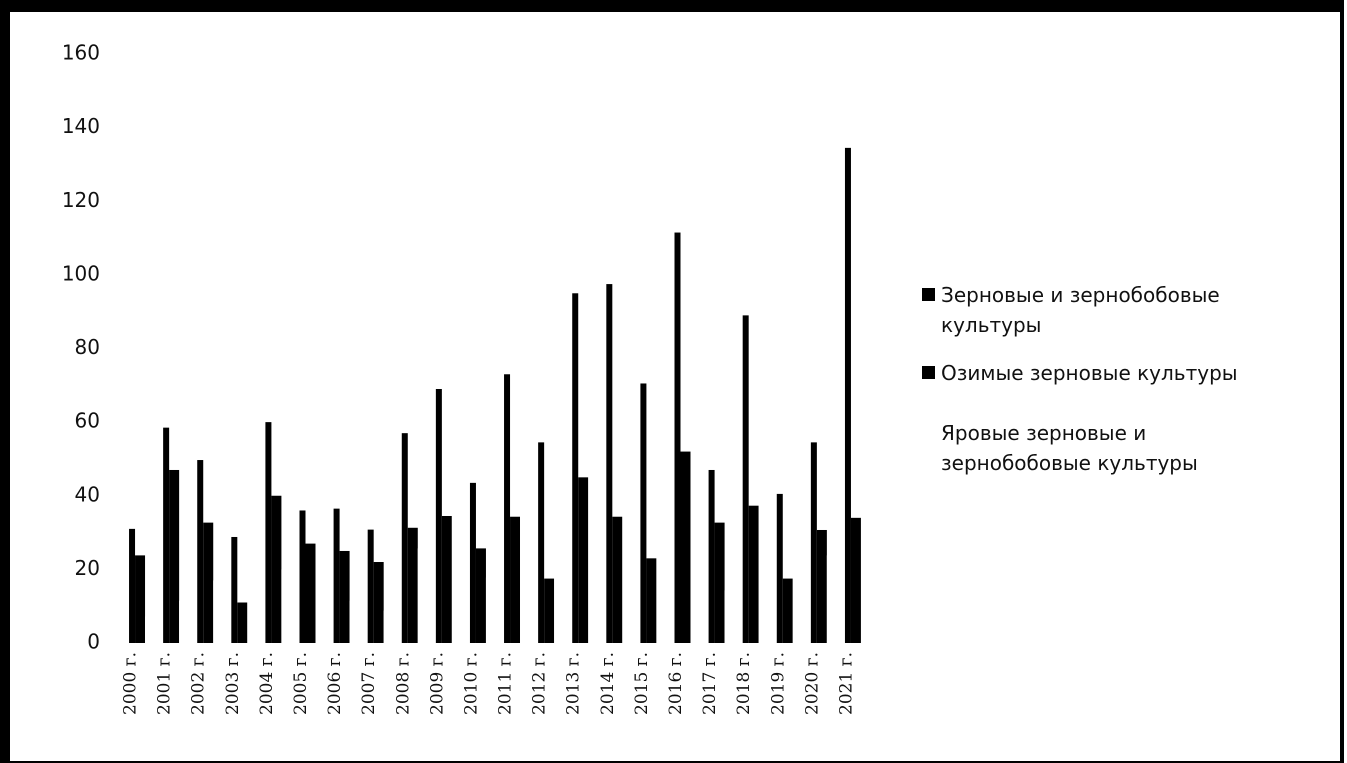  Describe the element at coordinates (642, 683) in the screenshot. I see `x-tick-label: 2015 г.` at that location.